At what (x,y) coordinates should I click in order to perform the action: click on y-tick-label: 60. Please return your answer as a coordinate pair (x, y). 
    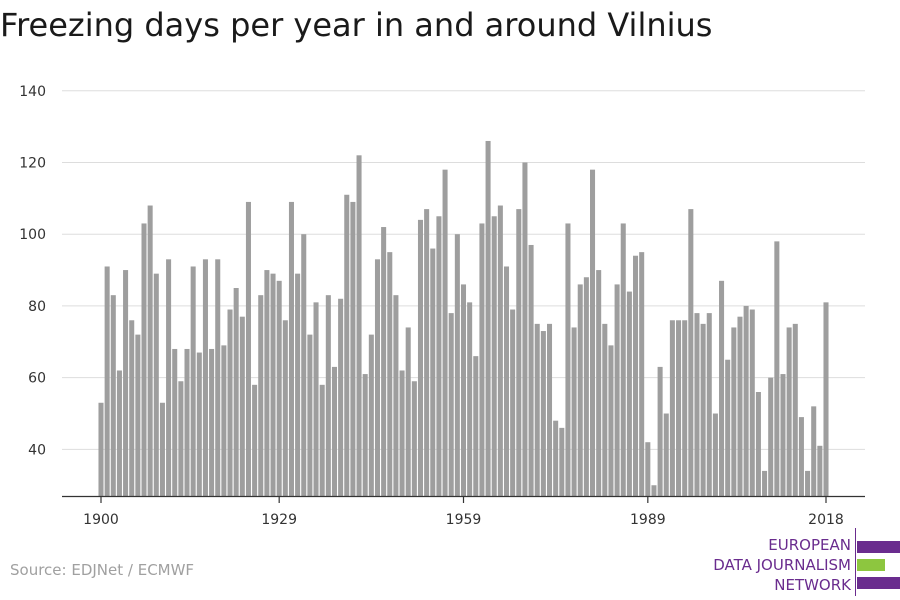
    Looking at the image, I should click on (37, 379).